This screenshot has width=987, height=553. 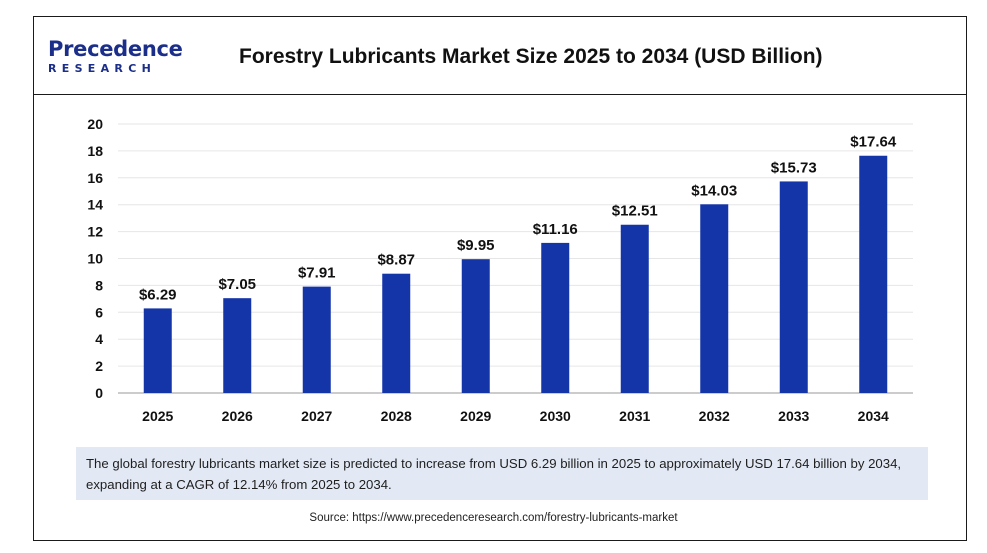 I want to click on y-tick-label: 14, so click(x=95, y=205).